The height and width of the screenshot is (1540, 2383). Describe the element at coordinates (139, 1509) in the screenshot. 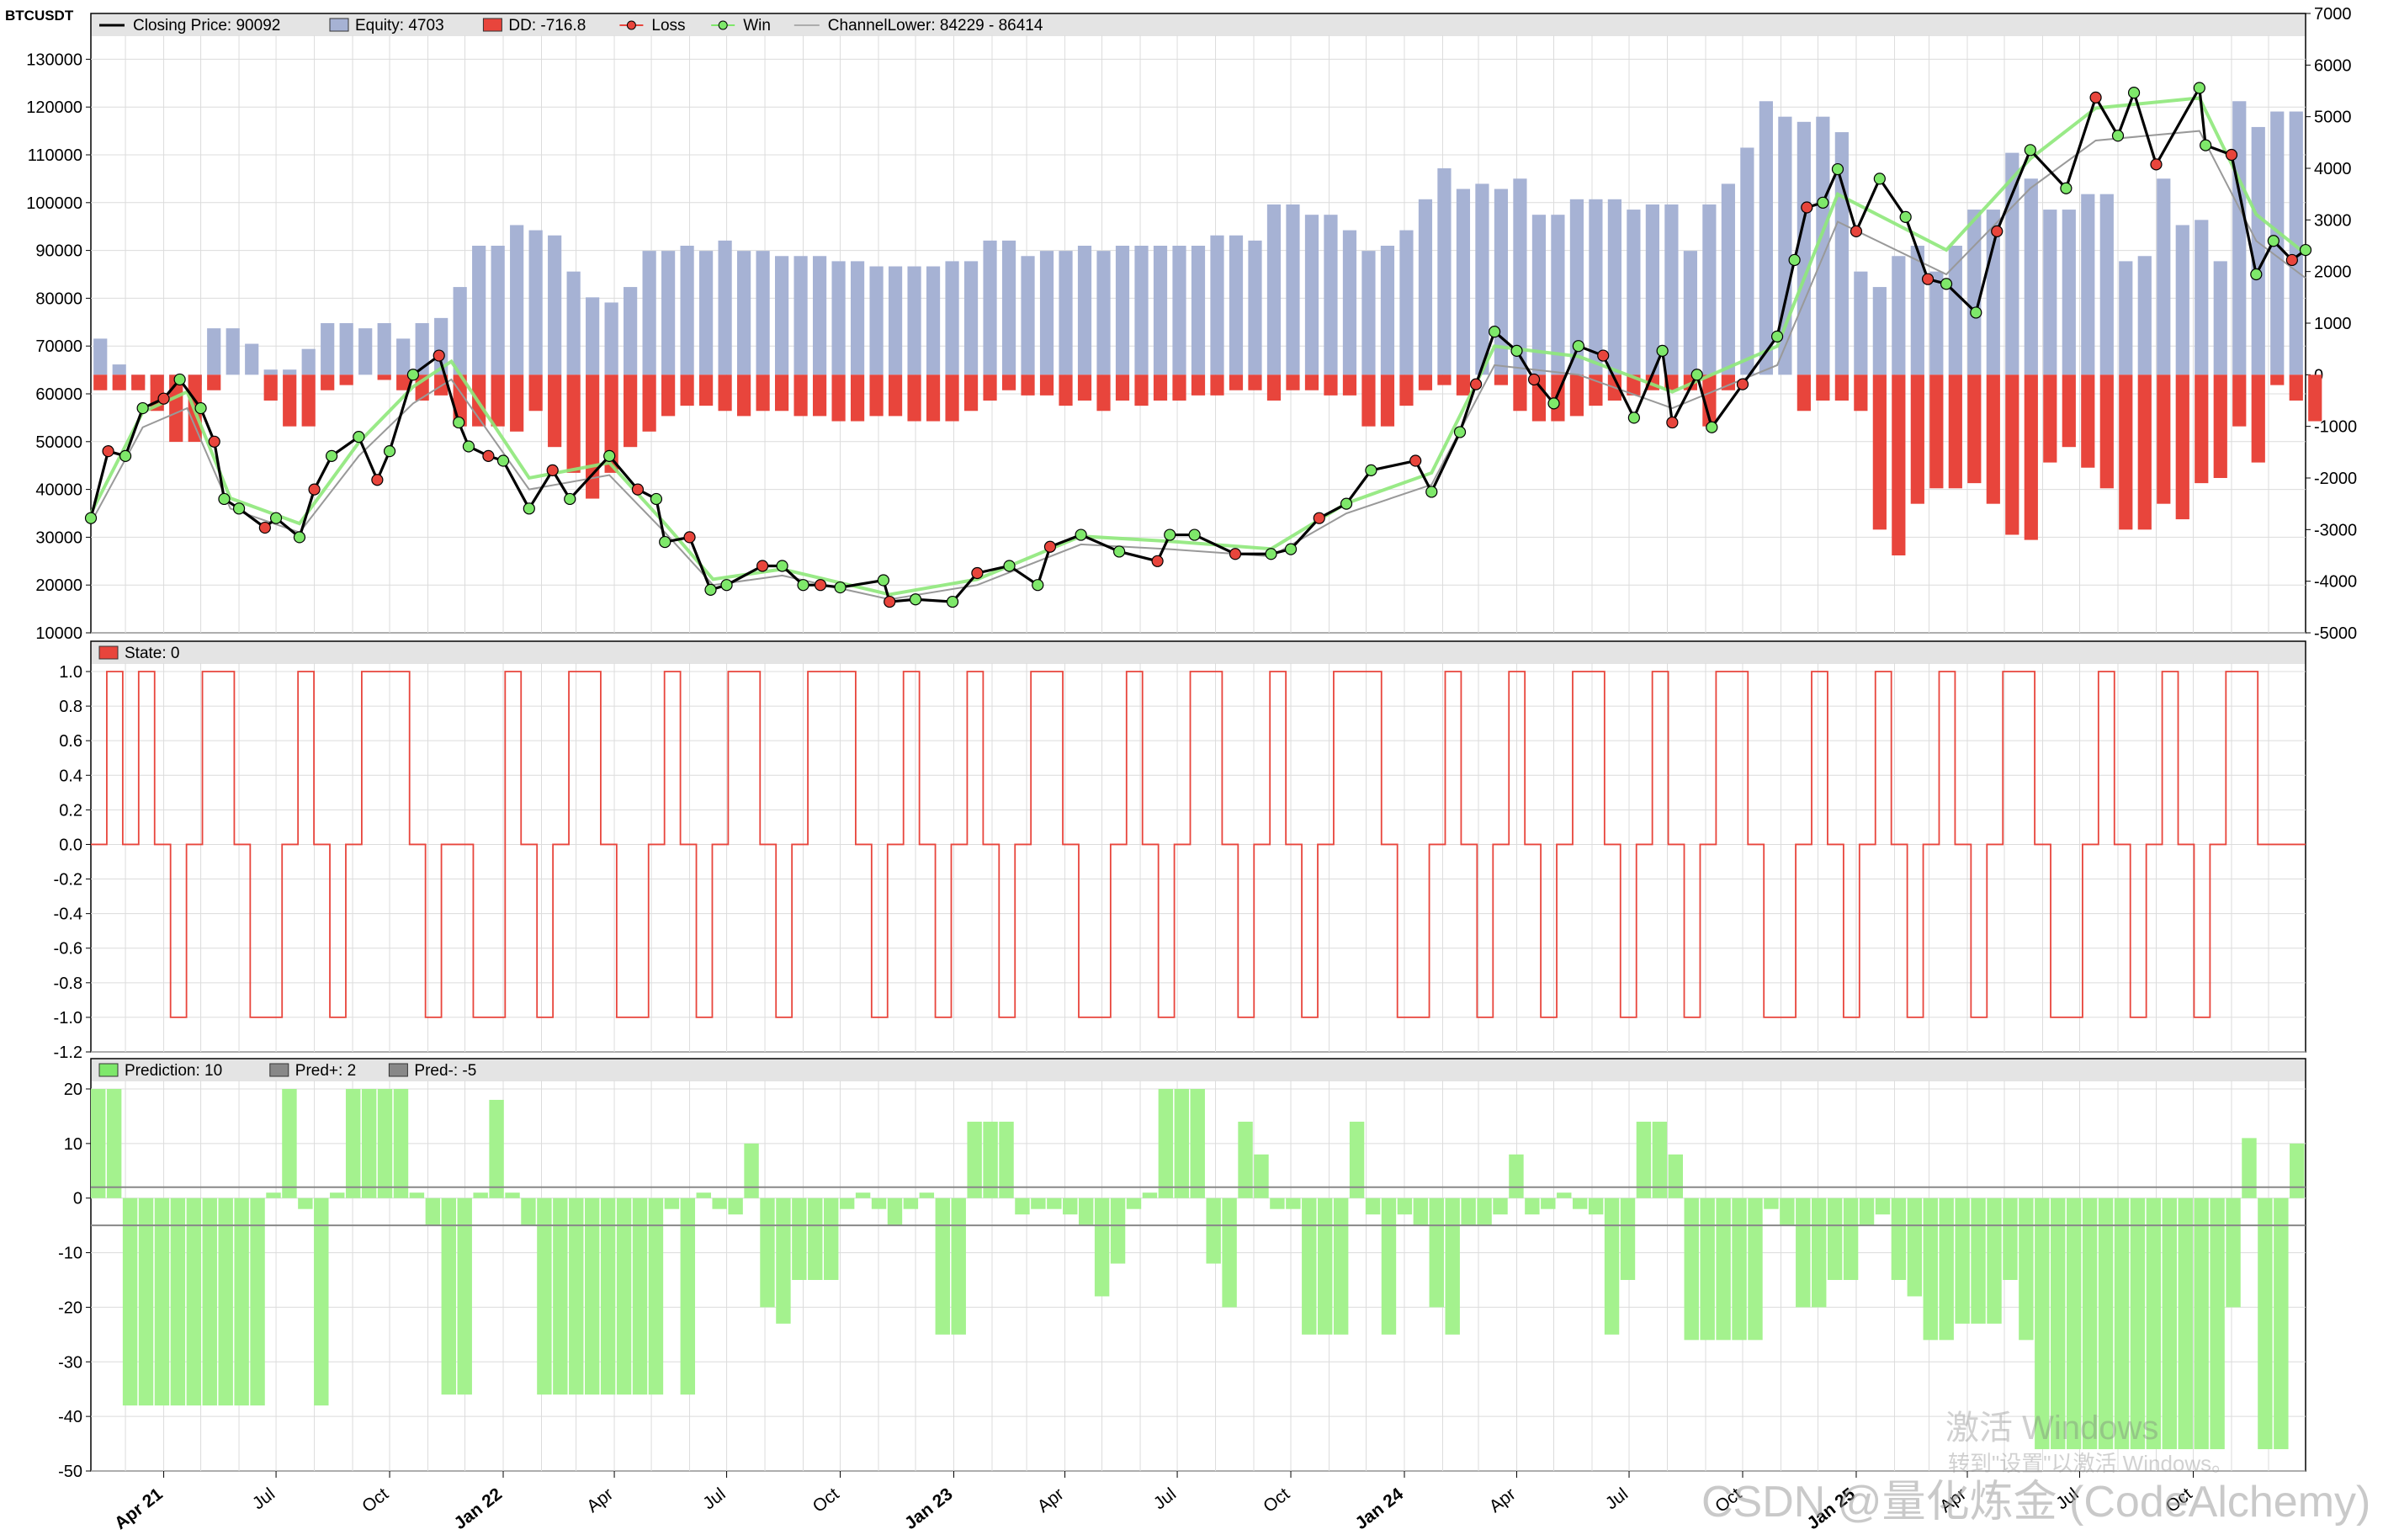

I see `x-tick-label: Apr 21` at that location.